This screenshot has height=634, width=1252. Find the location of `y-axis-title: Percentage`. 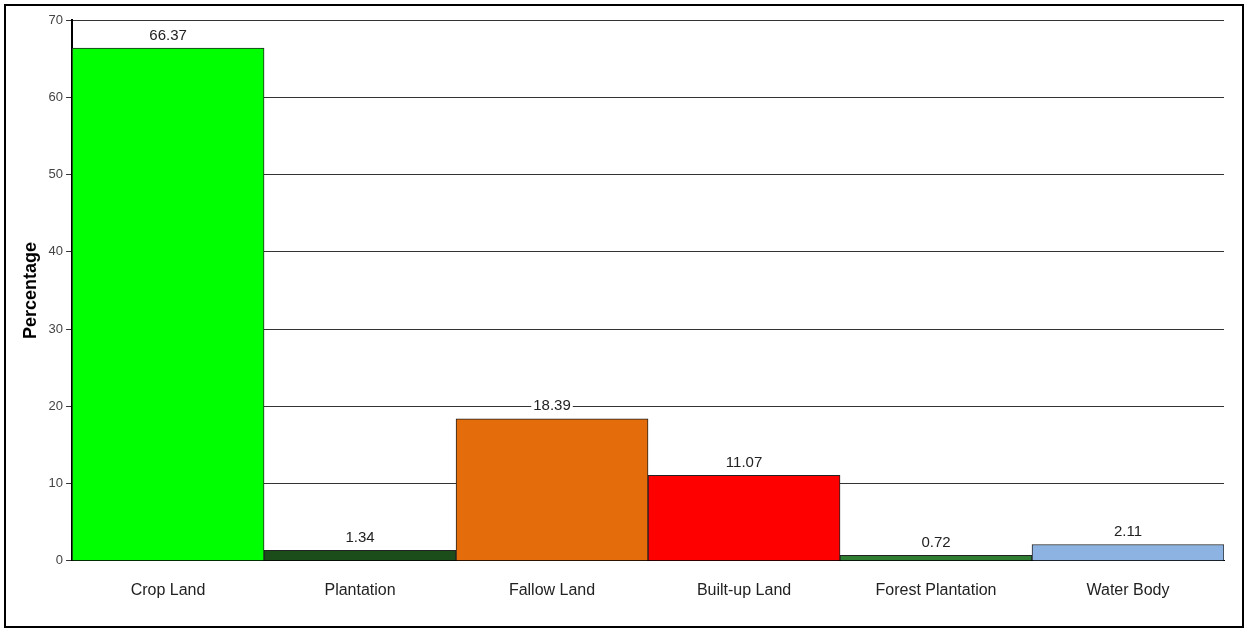

y-axis-title: Percentage is located at coordinates (29, 290).